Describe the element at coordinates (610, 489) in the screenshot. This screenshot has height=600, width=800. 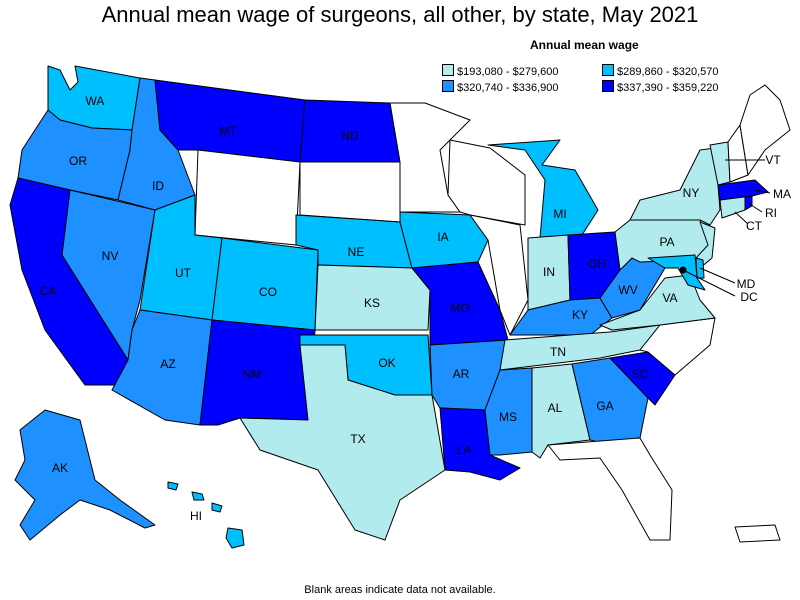
I see `state-fl` at that location.